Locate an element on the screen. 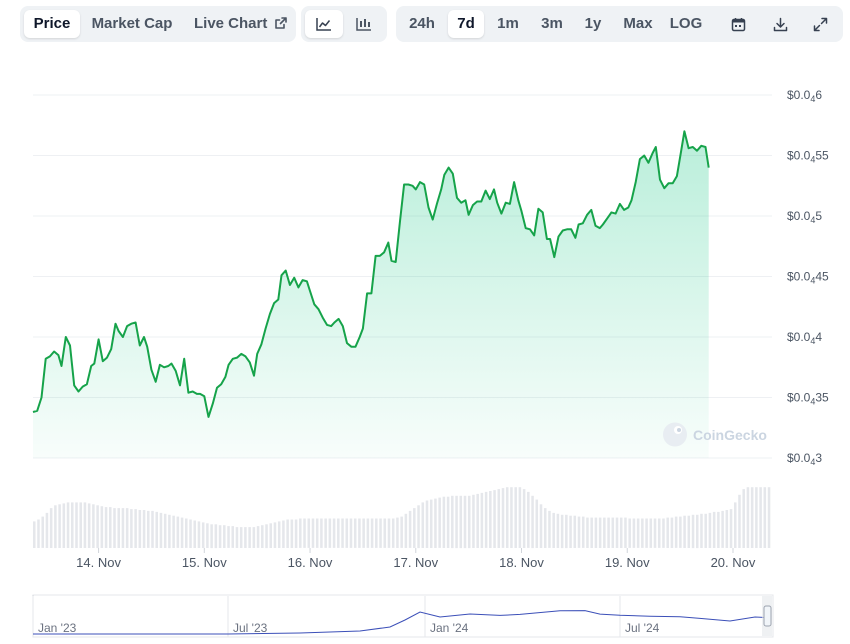 The height and width of the screenshot is (644, 850). external-link-icon is located at coordinates (280, 22).